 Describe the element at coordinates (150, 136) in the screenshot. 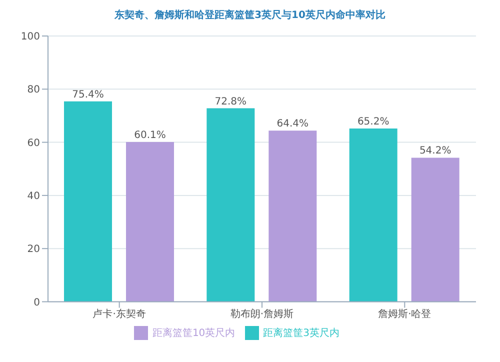

I see `data-label: 60.1%` at that location.